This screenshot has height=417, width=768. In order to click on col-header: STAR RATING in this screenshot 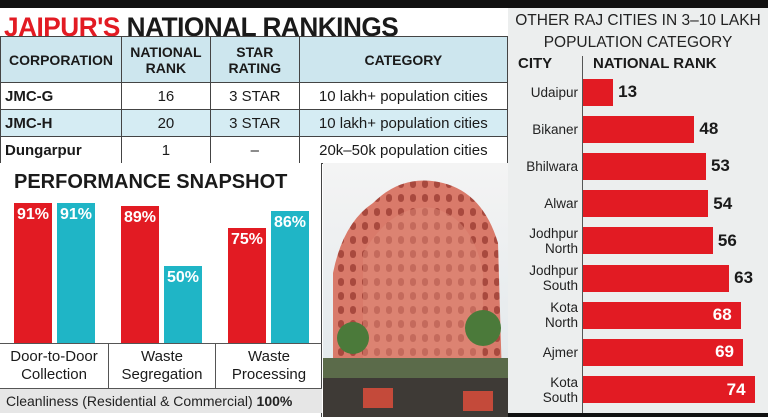, I will do `click(254, 59)`.